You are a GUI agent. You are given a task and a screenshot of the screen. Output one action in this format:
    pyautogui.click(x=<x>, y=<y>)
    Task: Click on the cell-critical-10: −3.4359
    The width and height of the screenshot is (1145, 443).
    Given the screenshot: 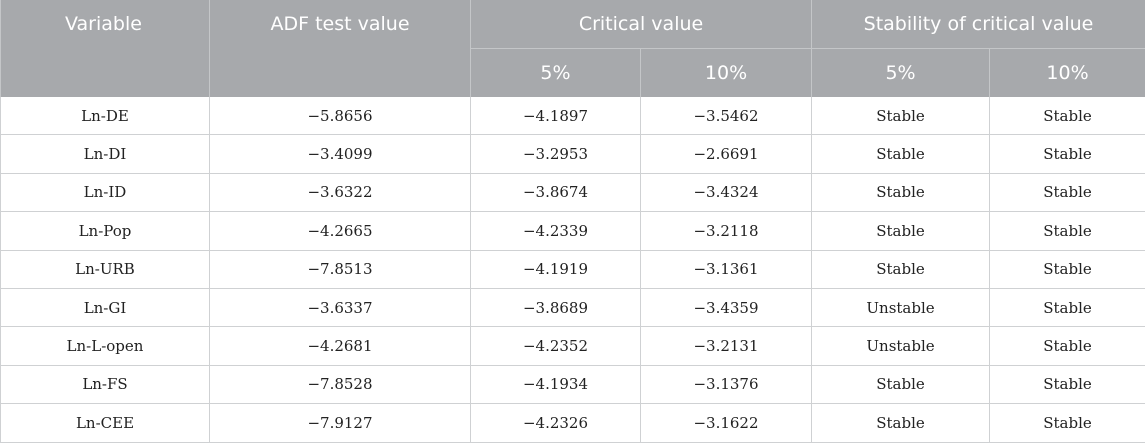 What is the action you would take?
    pyautogui.click(x=726, y=307)
    